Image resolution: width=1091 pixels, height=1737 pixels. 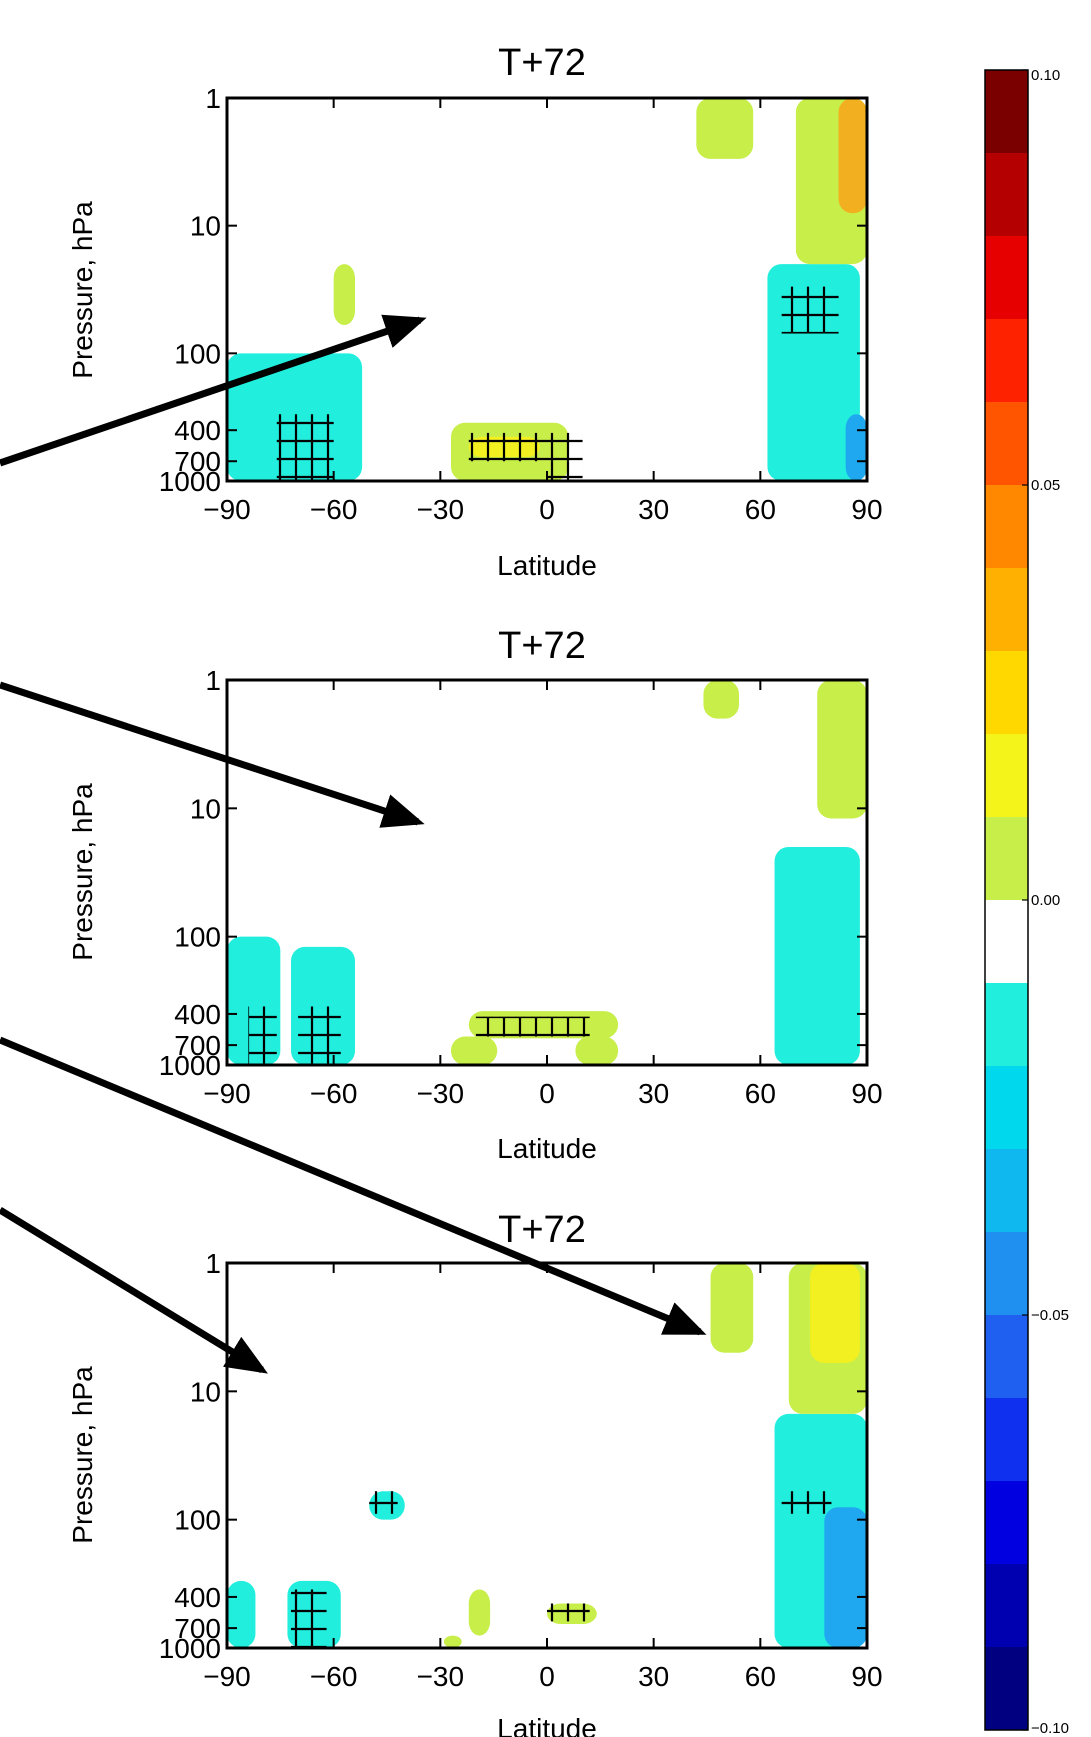 I want to click on colorbar-tick-label: 0.10, so click(x=1045, y=75).